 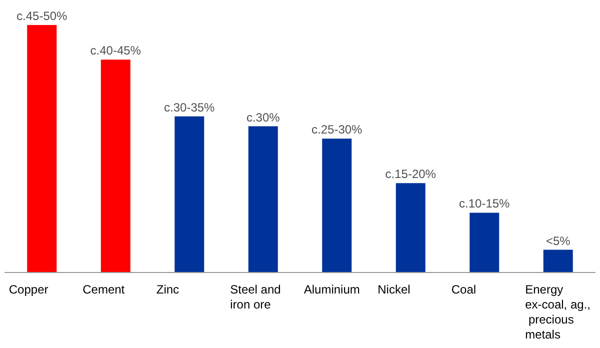 What do you see at coordinates (28, 289) in the screenshot?
I see `x-tick-label: Copper` at bounding box center [28, 289].